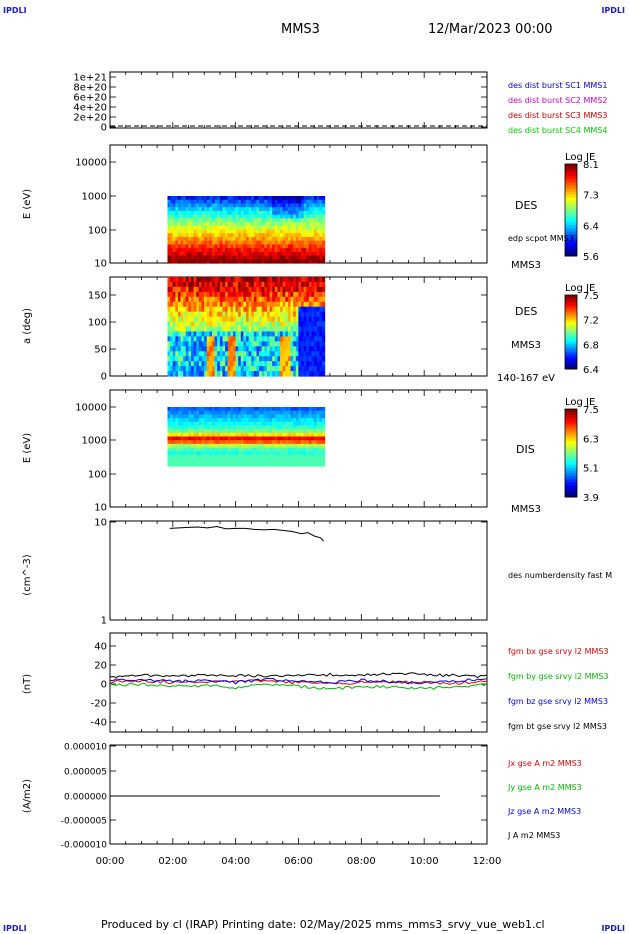 This screenshot has width=630, height=934. What do you see at coordinates (571, 478) in the screenshot?
I see `colorbar-4-cell` at bounding box center [571, 478].